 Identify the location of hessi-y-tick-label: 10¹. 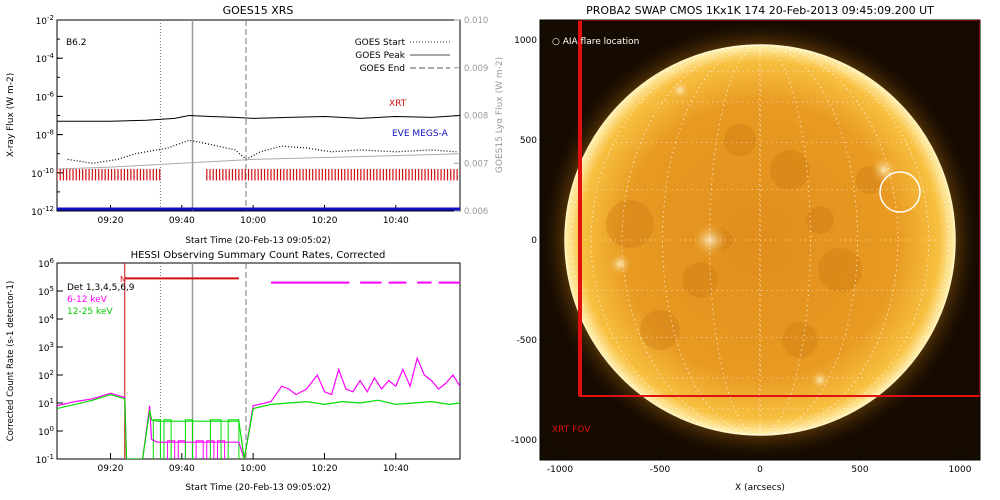
(46, 403).